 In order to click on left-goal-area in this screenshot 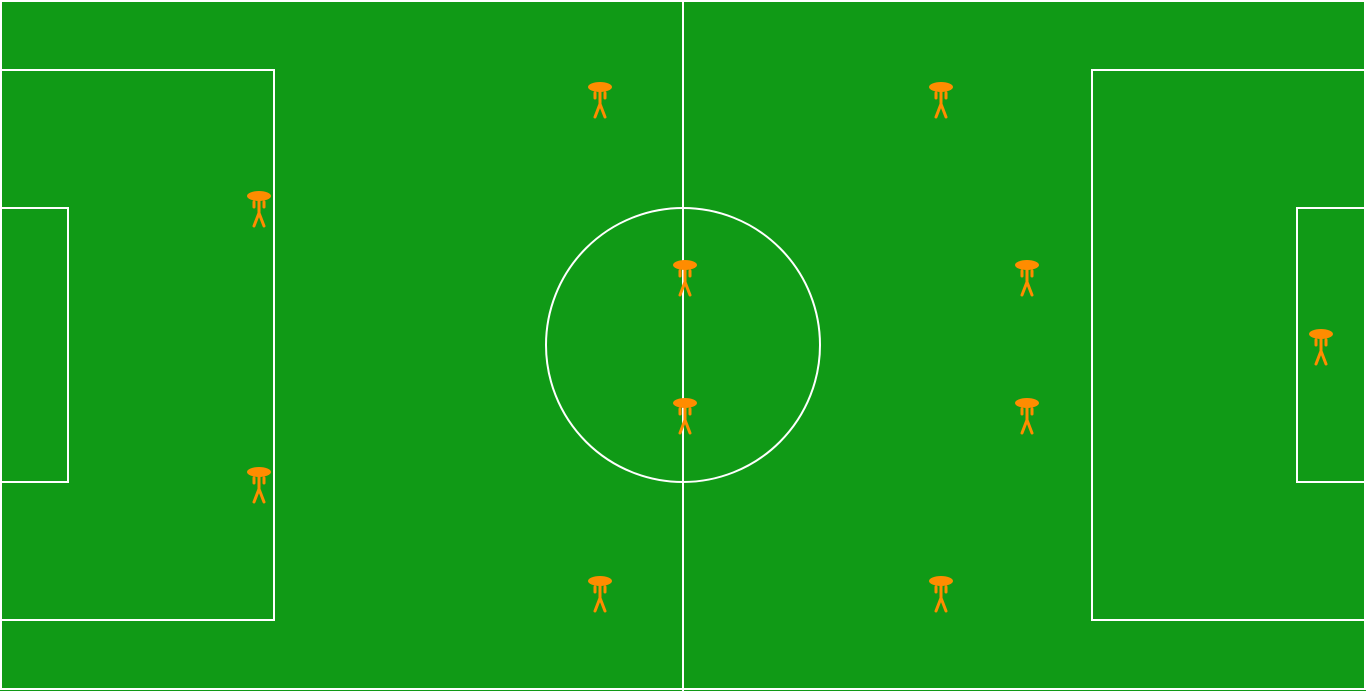, I will do `click(34, 345)`.